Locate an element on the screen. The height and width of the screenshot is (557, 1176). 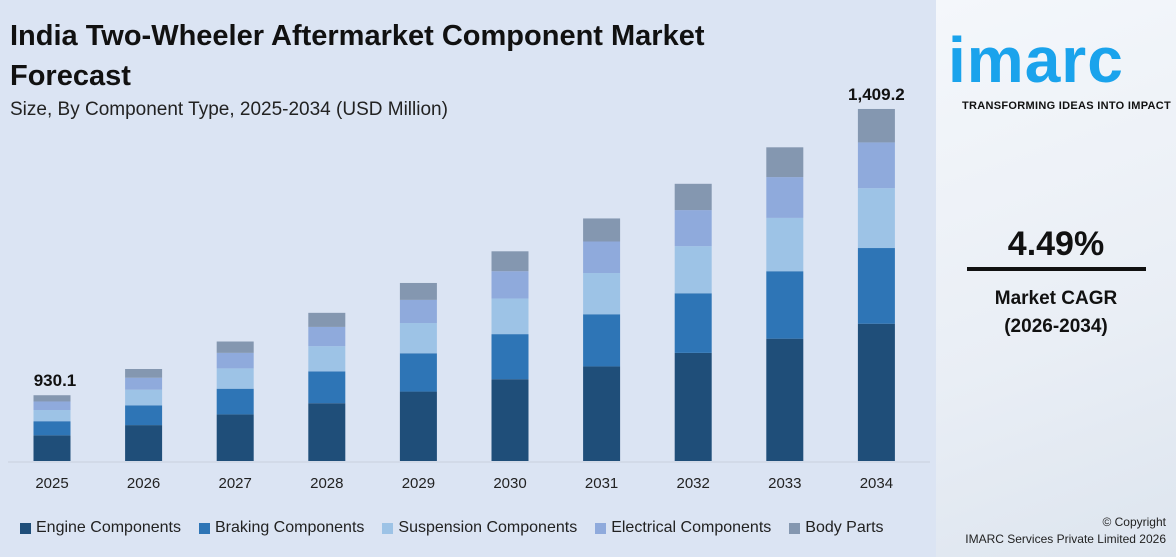
bar-segment-braking-components-2030 is located at coordinates (510, 357).